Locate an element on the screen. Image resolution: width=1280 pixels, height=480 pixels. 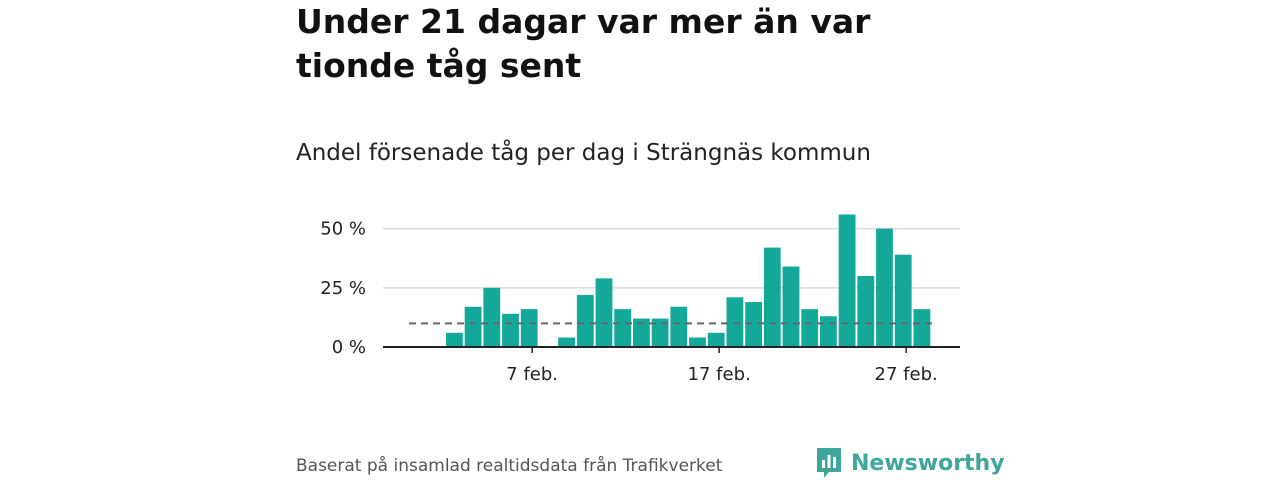
newsworthy-logo-icon is located at coordinates (829, 463).